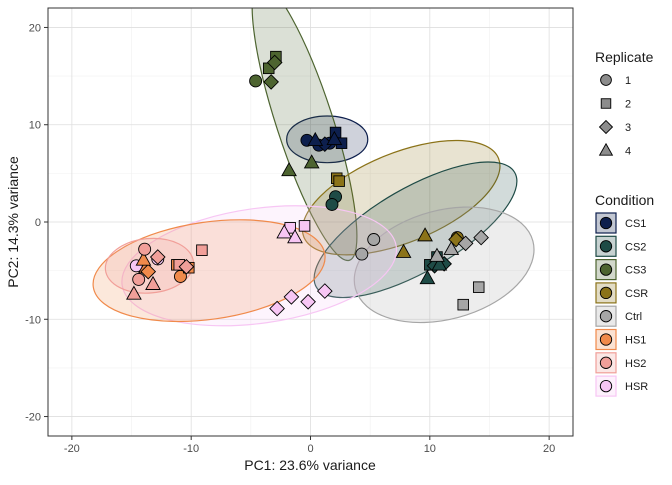  I want to click on y-tick-label: 10, so click(35, 126).